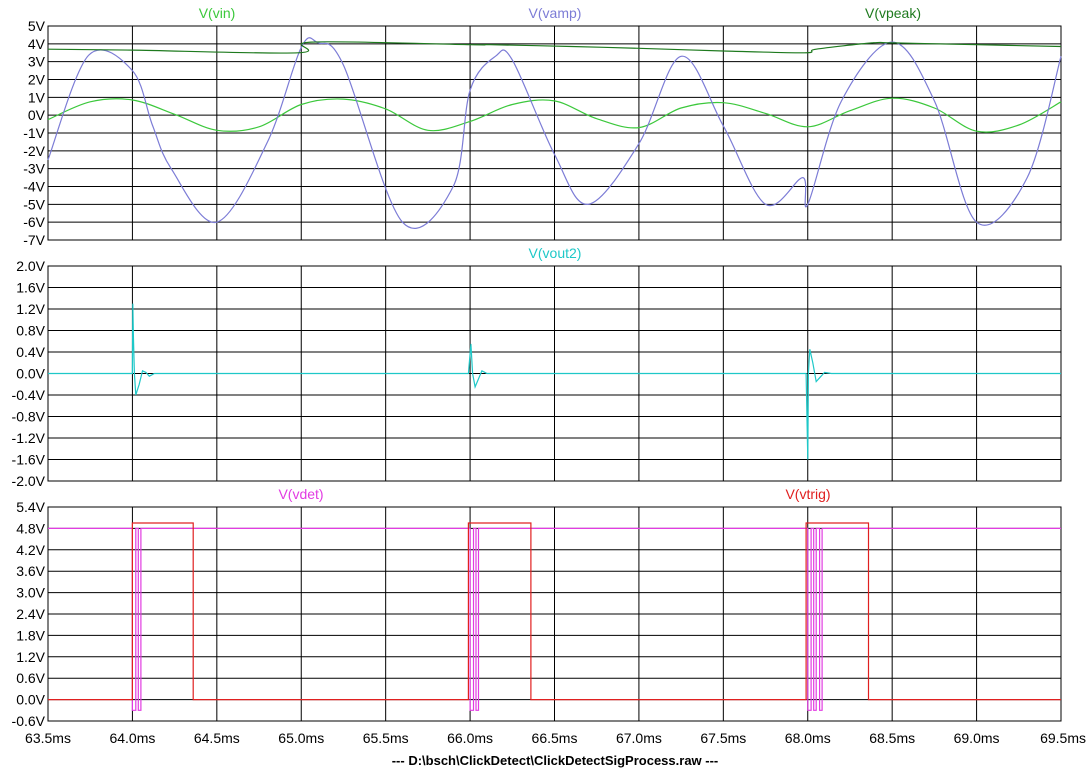 This screenshot has height=768, width=1088. I want to click on x-tick-label: 66.0ms, so click(470, 738).